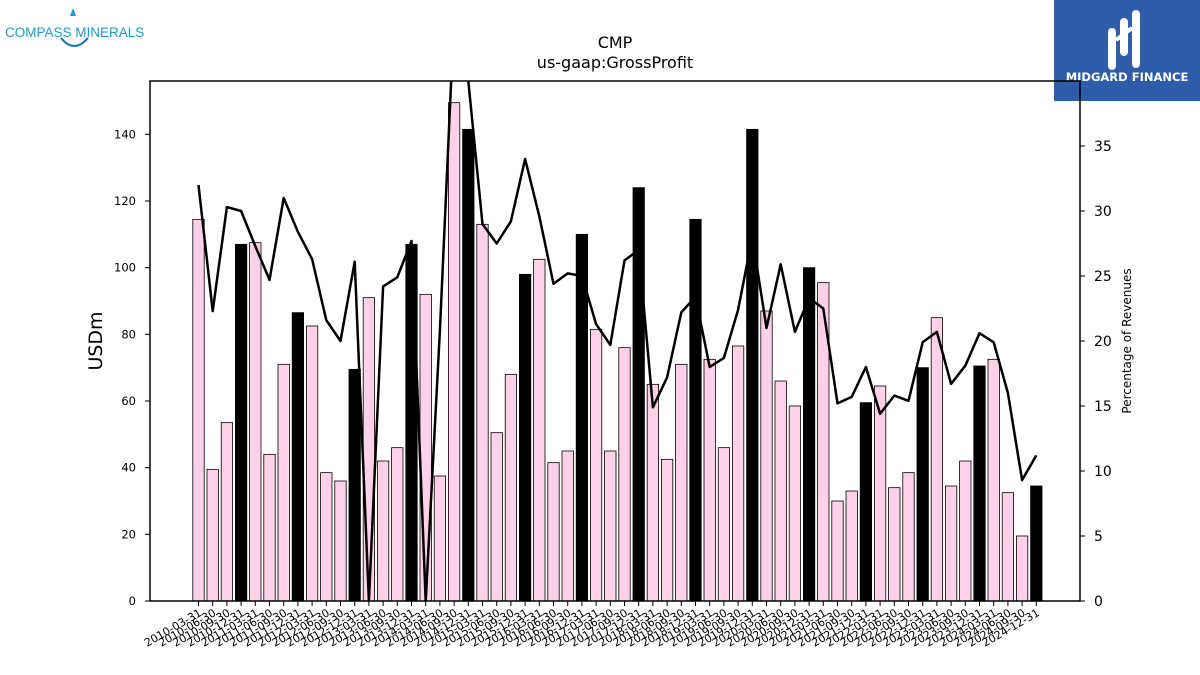 The height and width of the screenshot is (675, 1200). What do you see at coordinates (74, 32) in the screenshot?
I see `brand-left-name: COMPASS MINERALS` at bounding box center [74, 32].